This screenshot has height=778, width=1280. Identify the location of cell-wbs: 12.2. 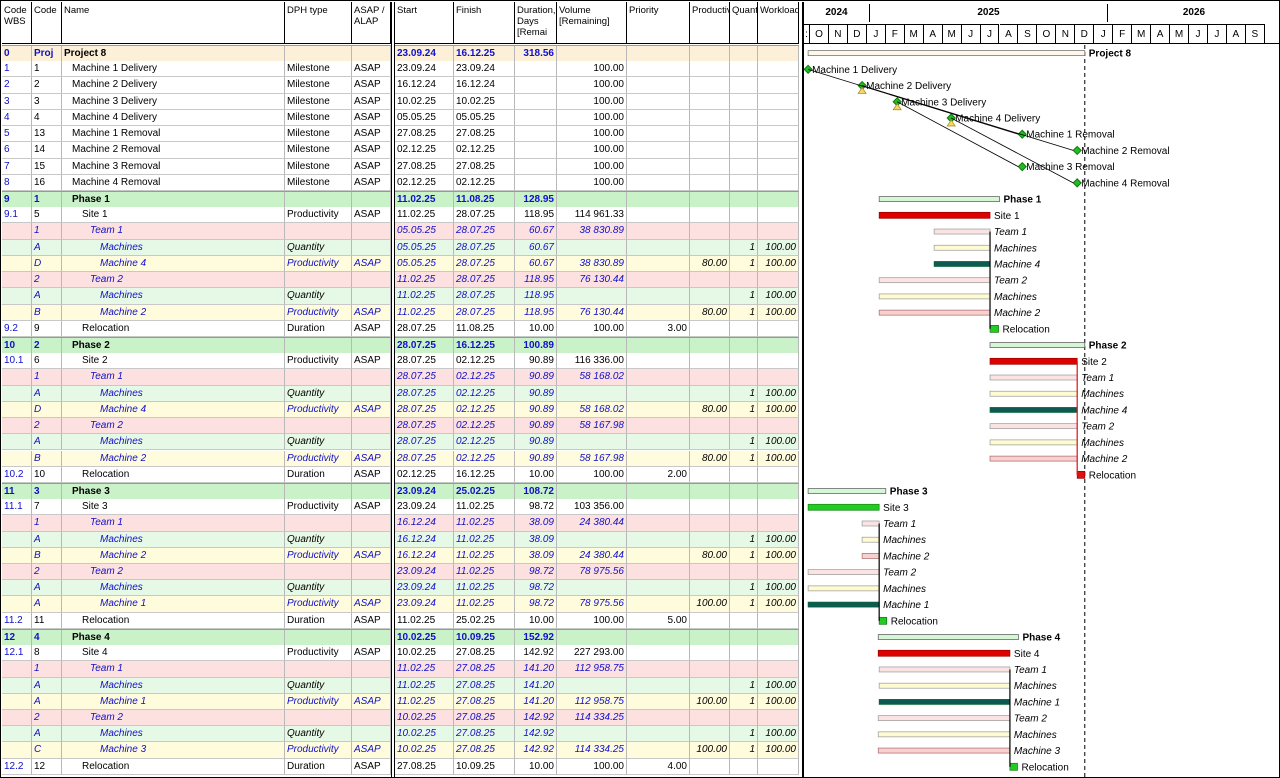
(17, 766).